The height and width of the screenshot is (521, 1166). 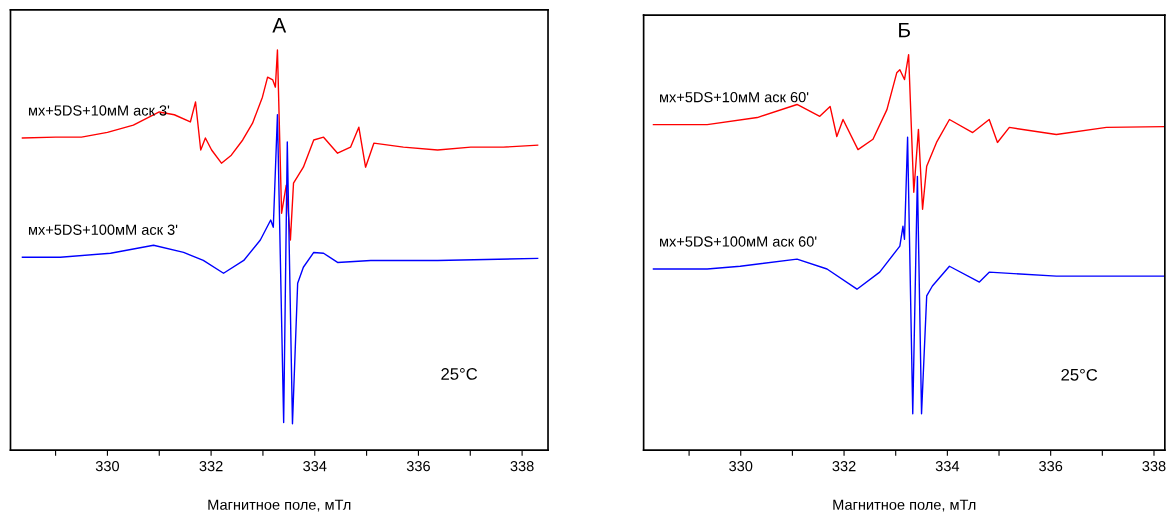 What do you see at coordinates (734, 97) in the screenshot?
I see `series-label: мх+5DS+10мМ аск 60'` at bounding box center [734, 97].